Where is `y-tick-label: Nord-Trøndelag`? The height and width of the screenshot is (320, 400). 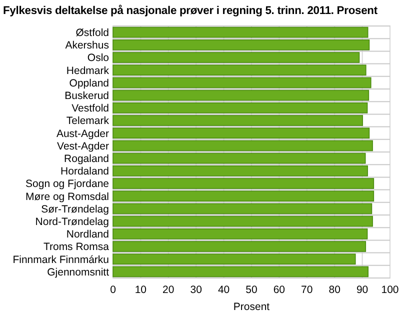
y-tick-label: Nord-Trøndelag is located at coordinates (72, 222).